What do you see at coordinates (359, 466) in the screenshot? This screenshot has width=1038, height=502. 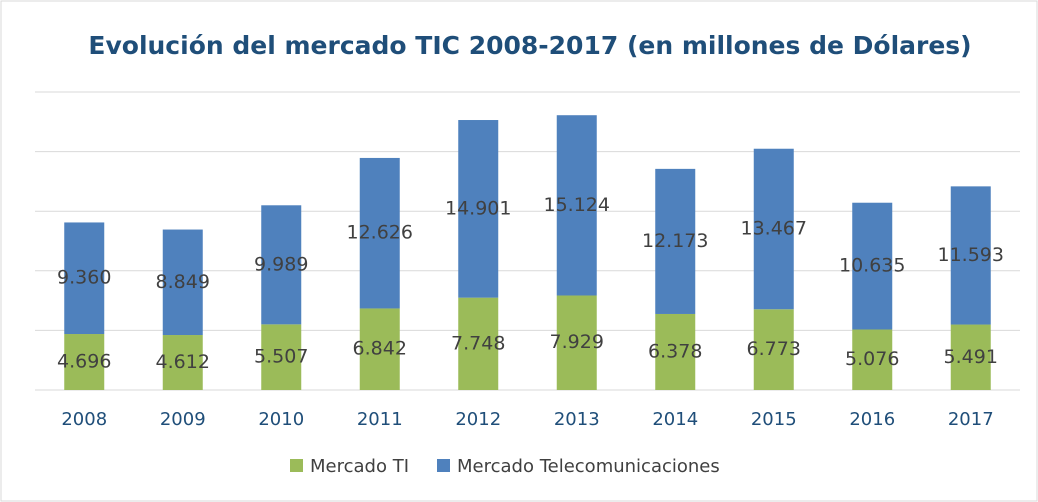 I see `legend-label: Mercado TI` at bounding box center [359, 466].